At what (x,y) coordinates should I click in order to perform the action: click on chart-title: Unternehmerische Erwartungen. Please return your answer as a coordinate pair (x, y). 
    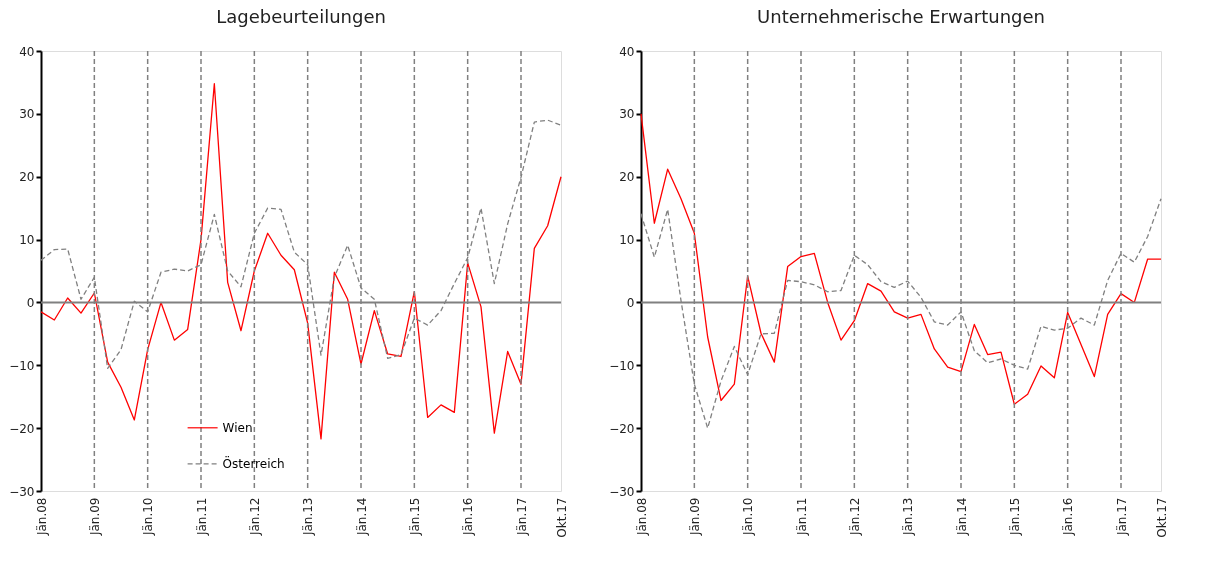
    Looking at the image, I should click on (901, 16).